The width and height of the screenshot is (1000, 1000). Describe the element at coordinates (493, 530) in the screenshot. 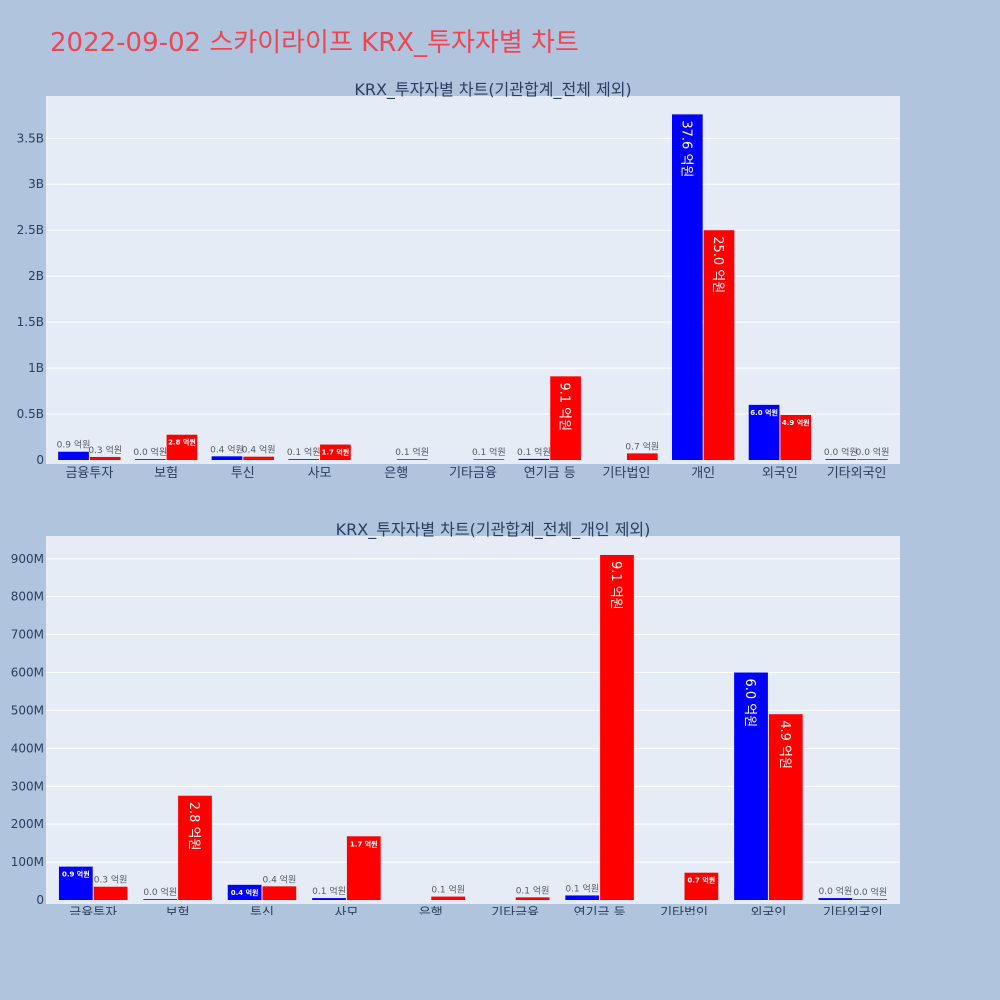

I see `chart-title: KRX_투자자별 차트(기관합계_전체_개인 제외)` at that location.